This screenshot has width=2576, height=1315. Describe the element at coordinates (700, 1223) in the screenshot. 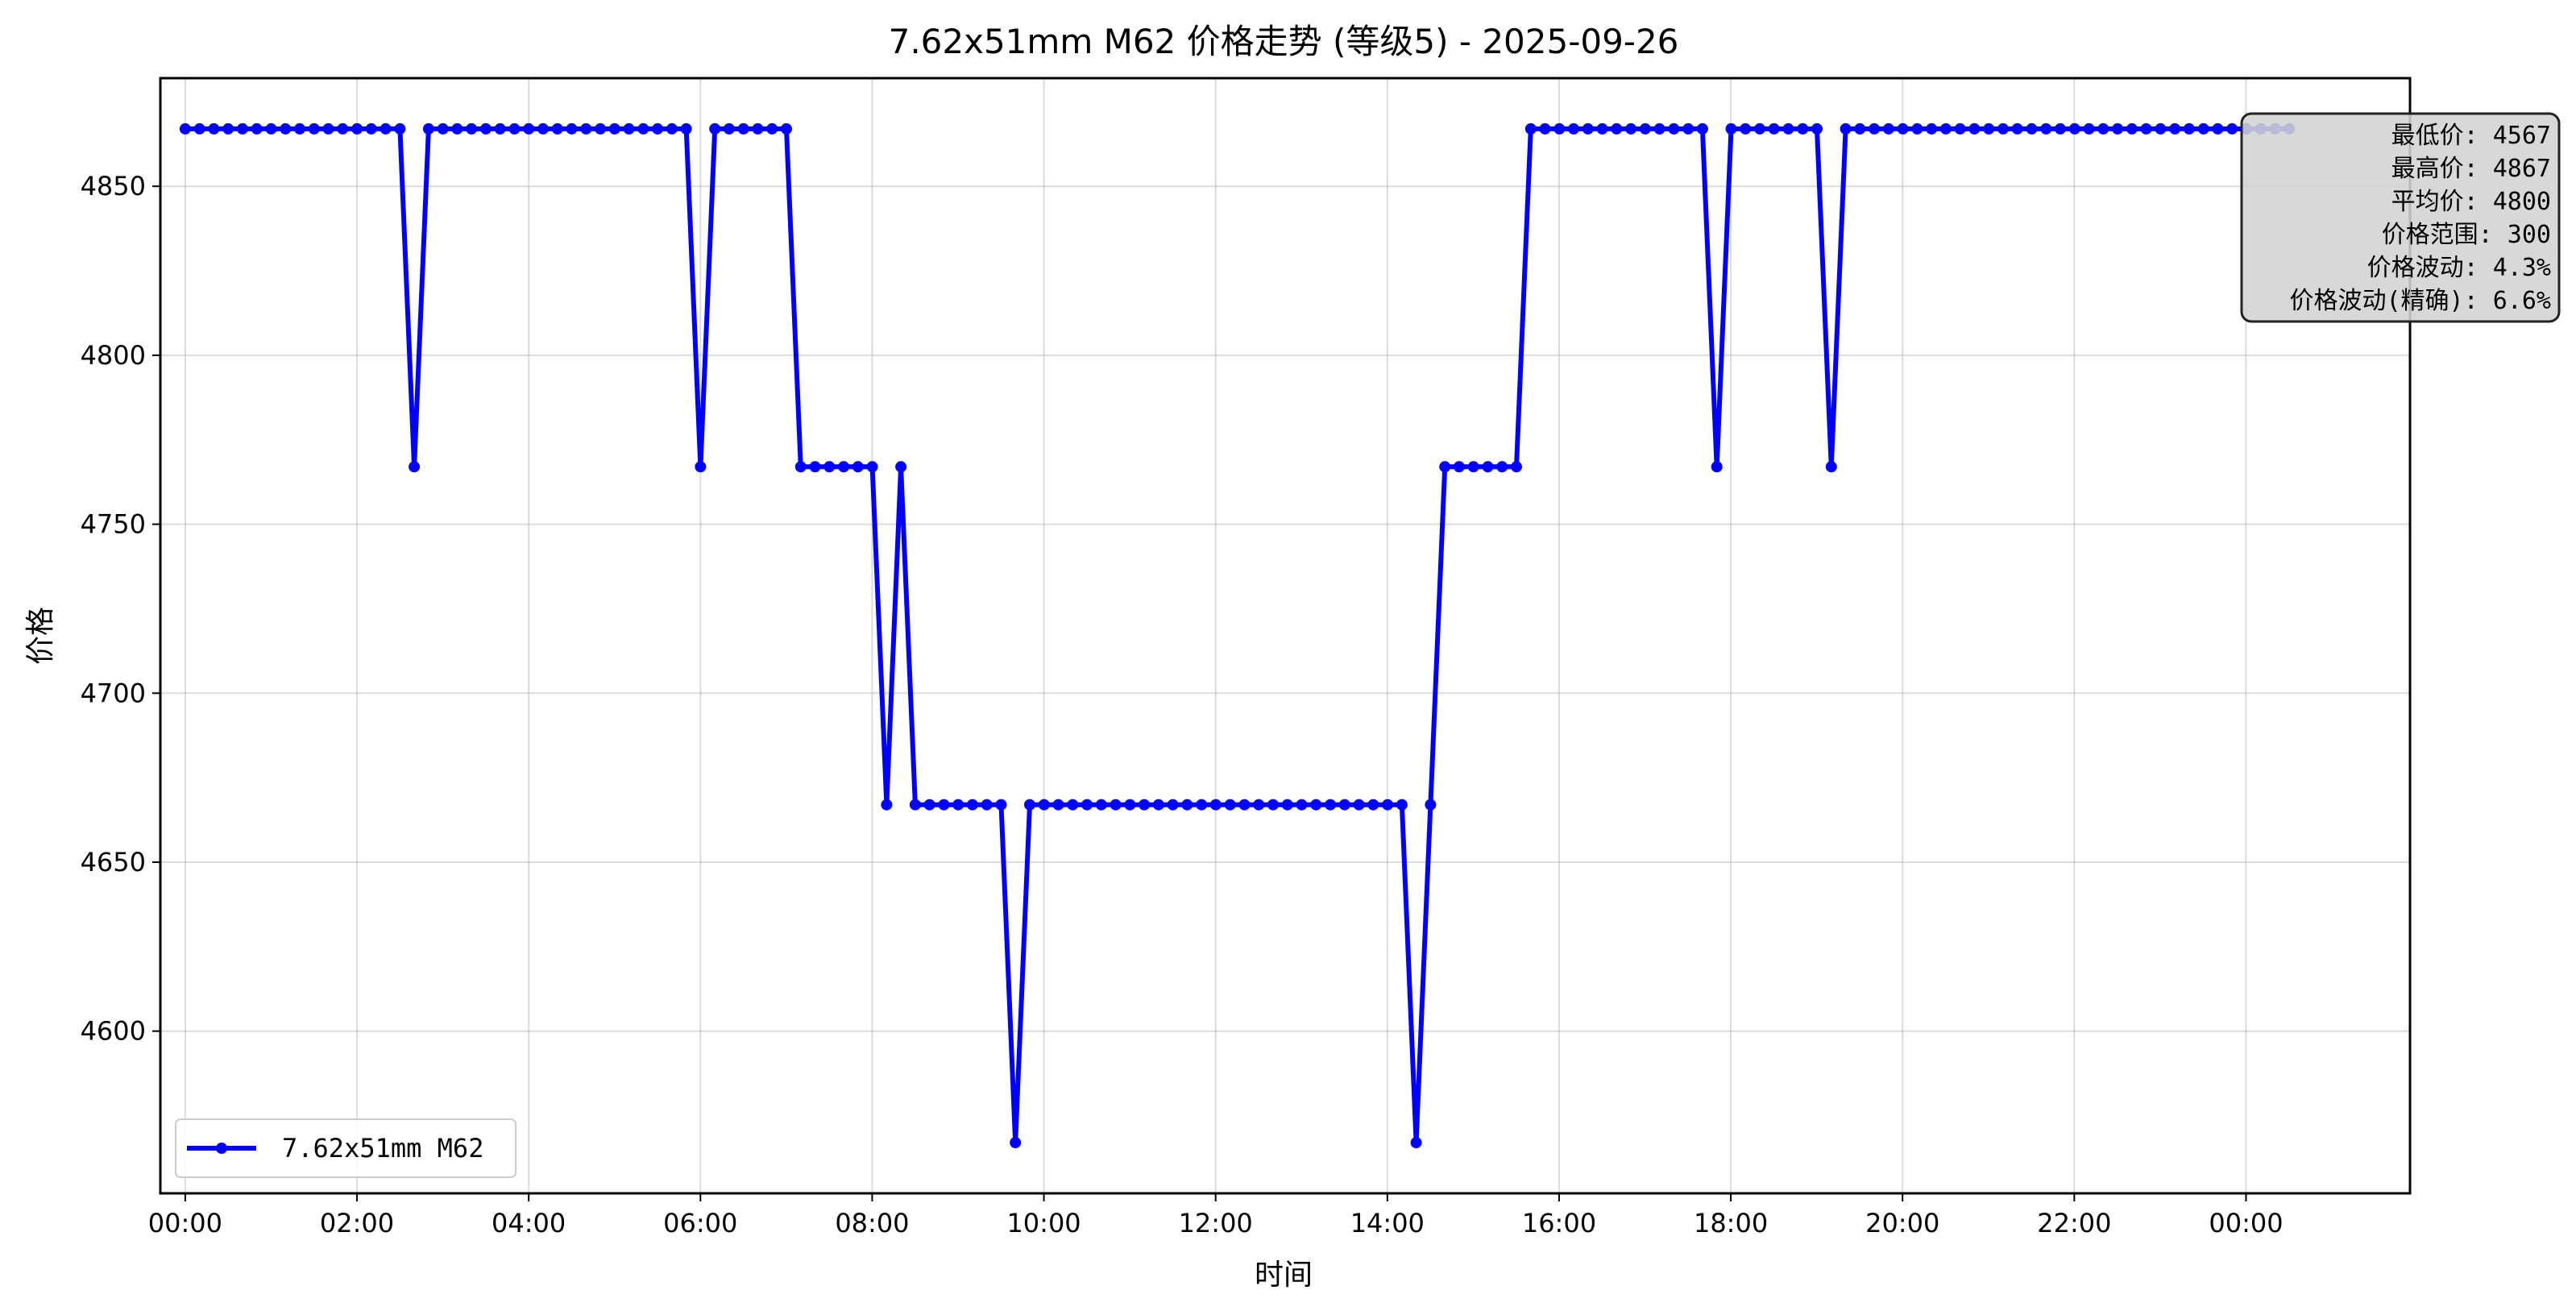

I see `x-tick-label: 06:00` at that location.